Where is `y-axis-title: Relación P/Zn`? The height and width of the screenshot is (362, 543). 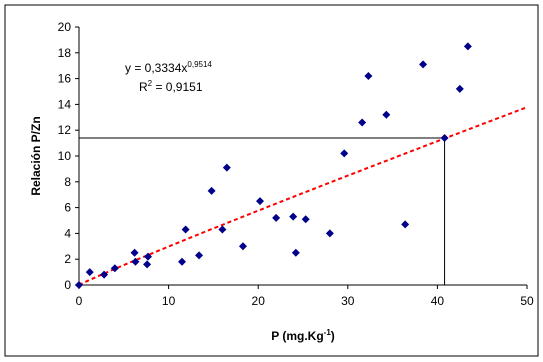
y-axis-title: Relación P/Zn is located at coordinates (36, 155).